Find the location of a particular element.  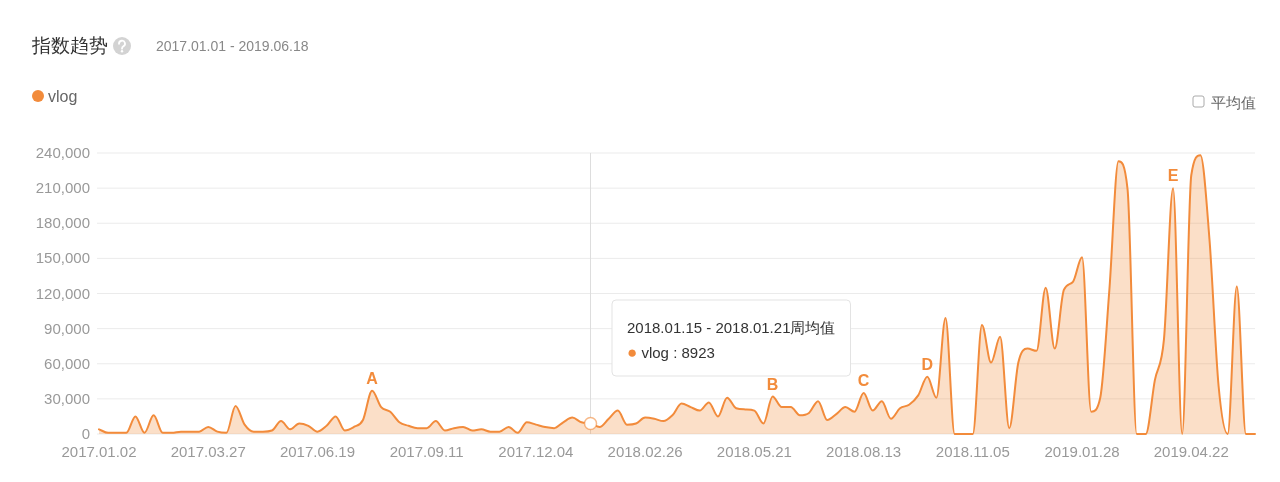

annotation: C is located at coordinates (863, 380).